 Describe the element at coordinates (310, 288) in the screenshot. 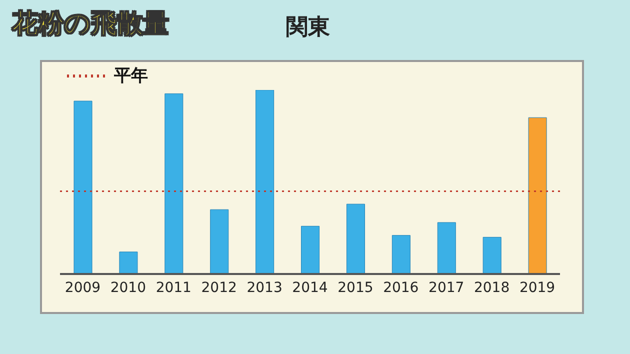

I see `x-tick-label: 2014` at that location.